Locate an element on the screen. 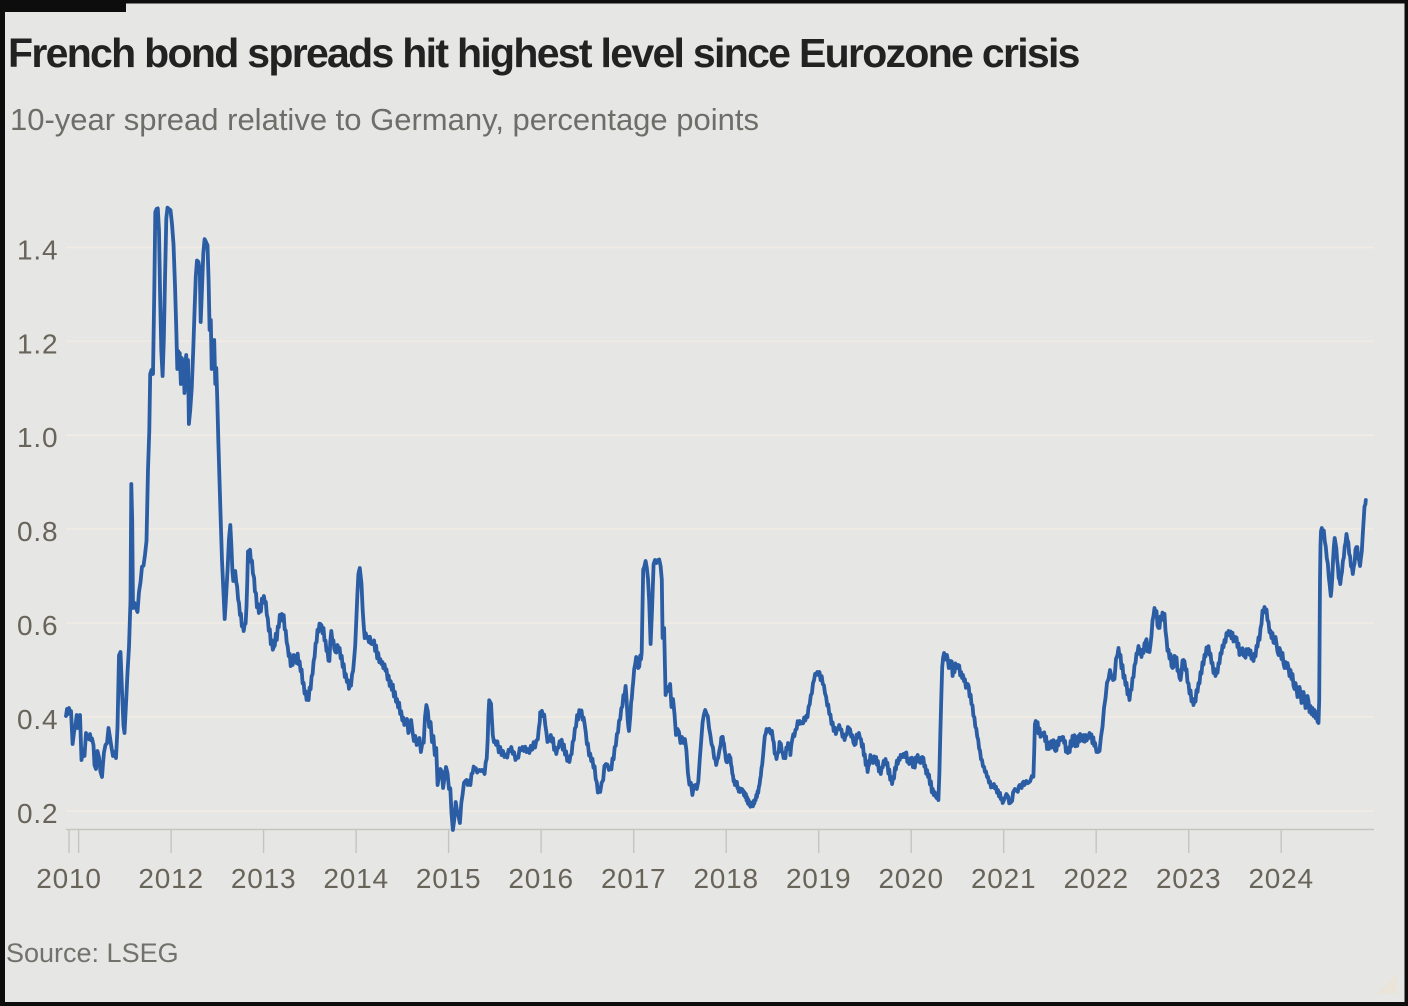 The height and width of the screenshot is (1006, 1408). svg-text: 2014 is located at coordinates (356, 878).